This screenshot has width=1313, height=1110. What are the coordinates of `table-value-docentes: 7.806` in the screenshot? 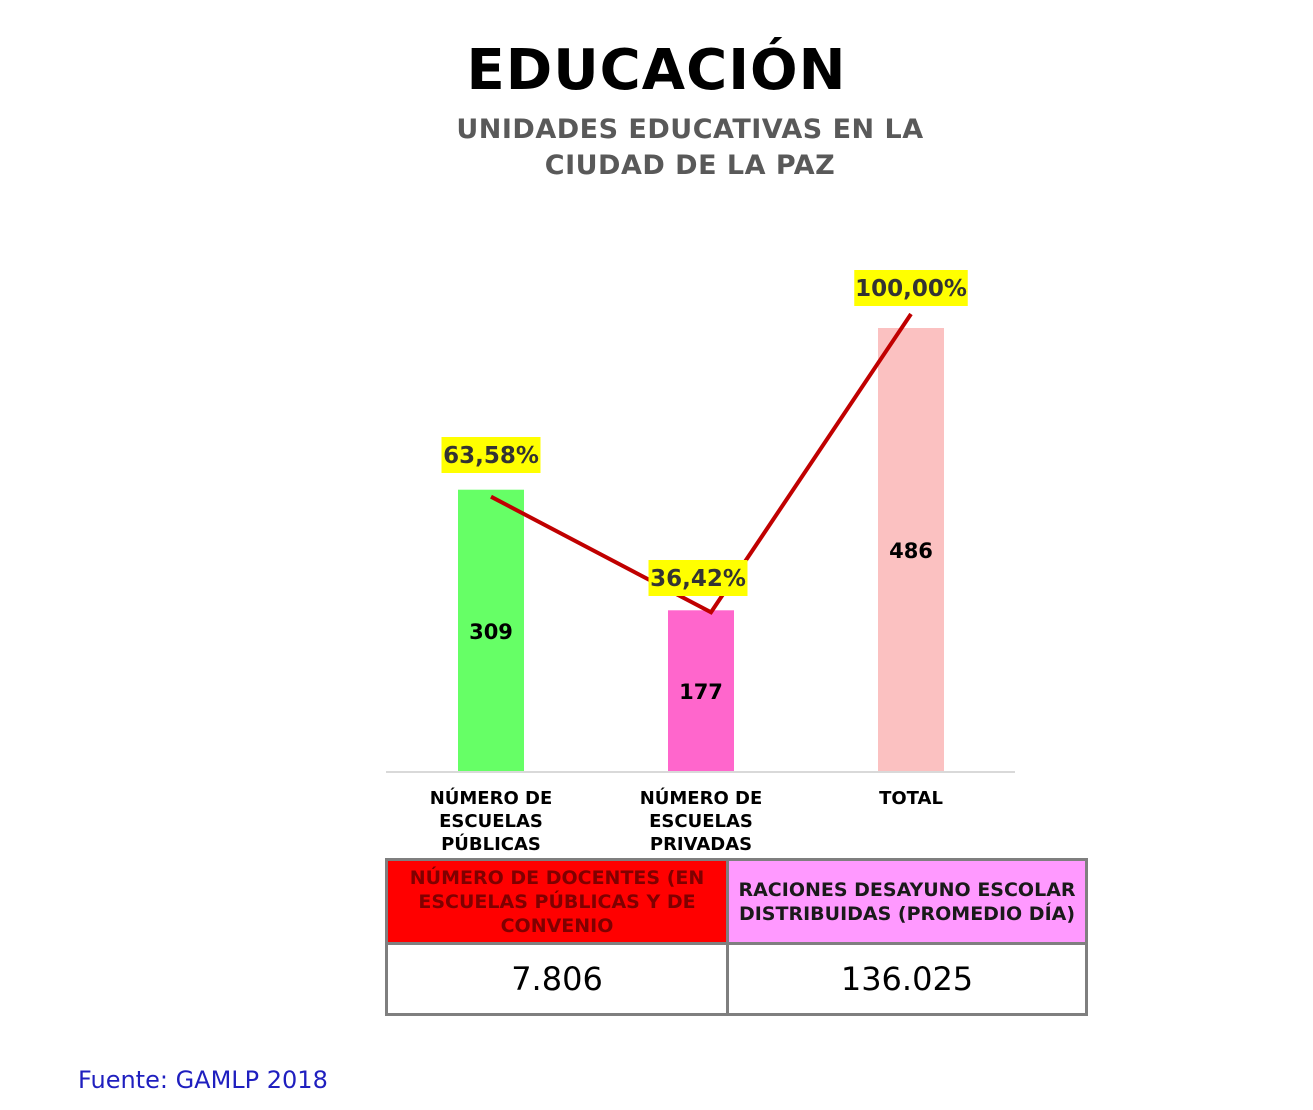 It's located at (558, 979).